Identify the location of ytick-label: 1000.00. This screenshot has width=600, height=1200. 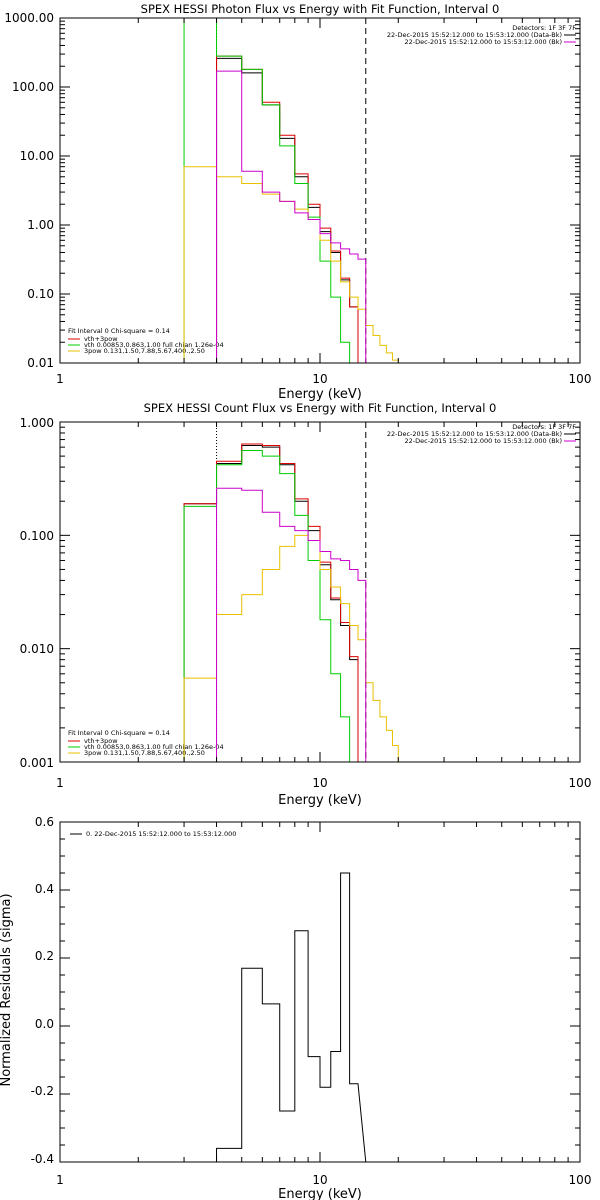
(29, 18).